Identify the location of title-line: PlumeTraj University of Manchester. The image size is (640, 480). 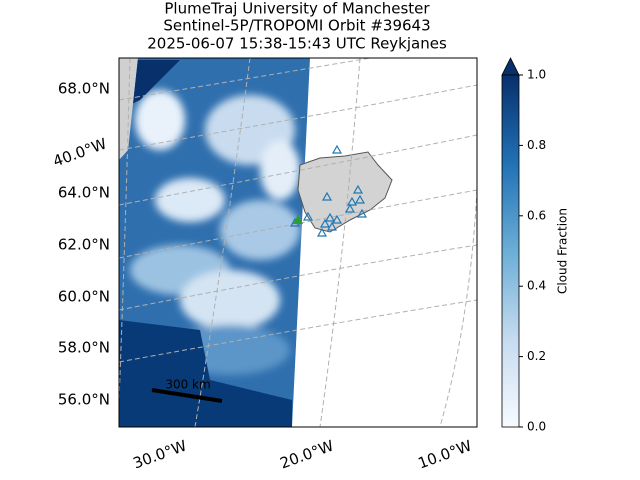
(297, 9).